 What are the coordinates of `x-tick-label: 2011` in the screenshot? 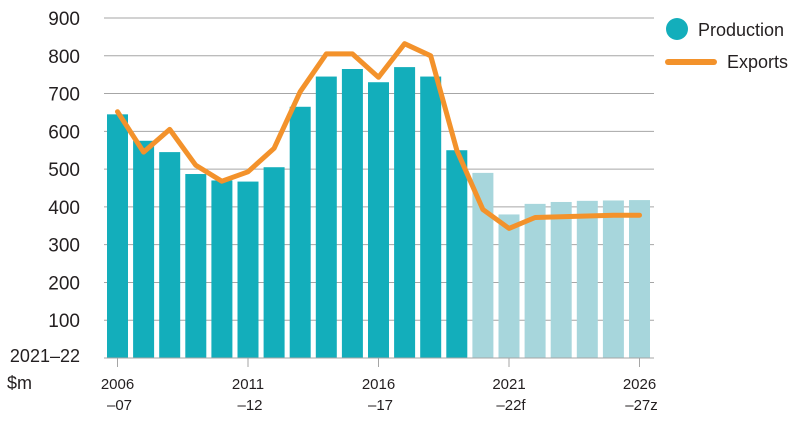 It's located at (248, 384).